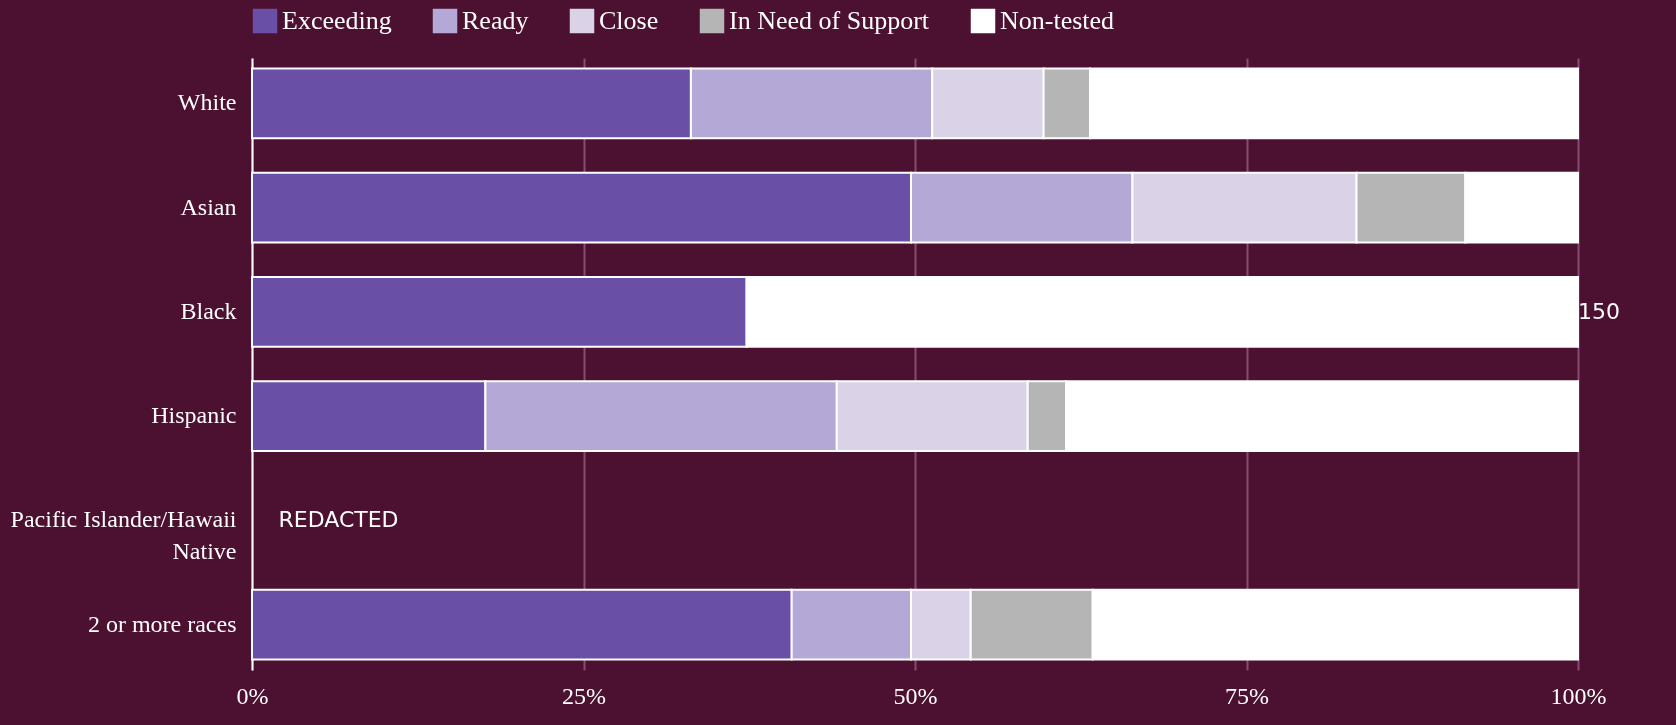 The image size is (1676, 725). What do you see at coordinates (629, 20) in the screenshot?
I see `legend-label: Close` at bounding box center [629, 20].